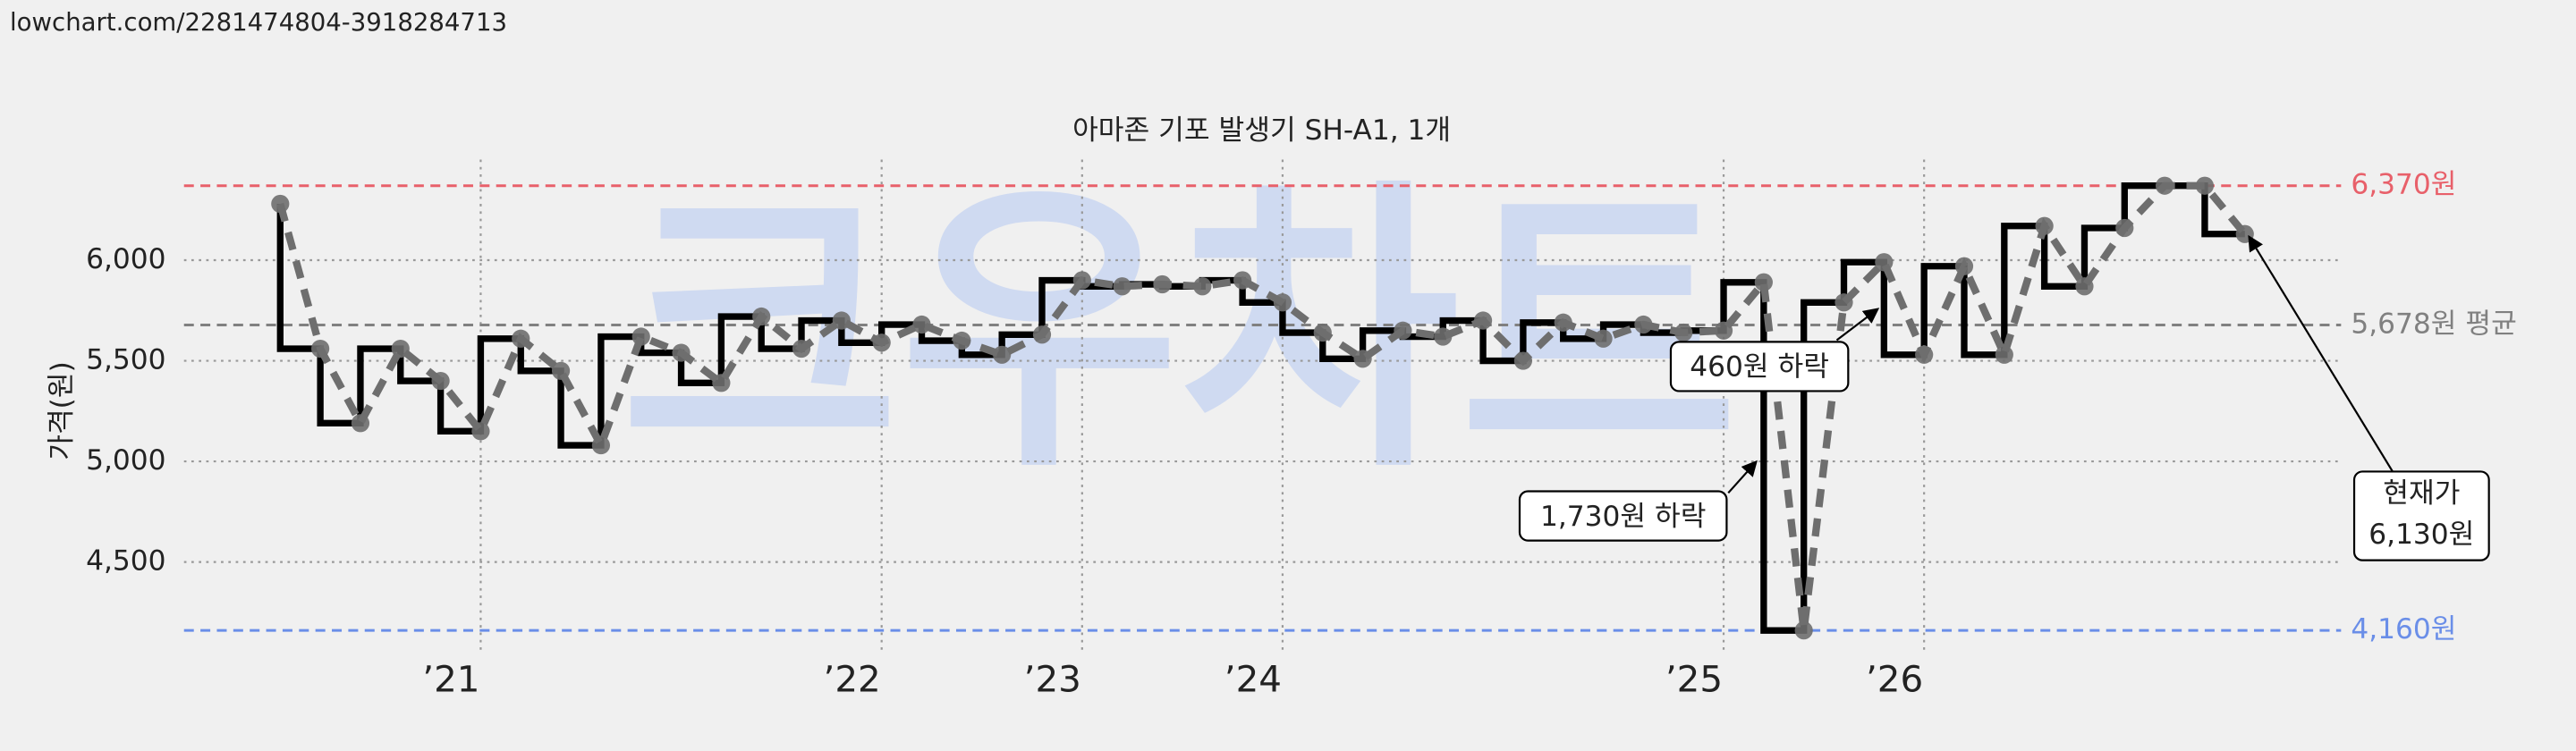 The image size is (2576, 751). I want to click on x-tick-label: ’25, so click(1694, 679).